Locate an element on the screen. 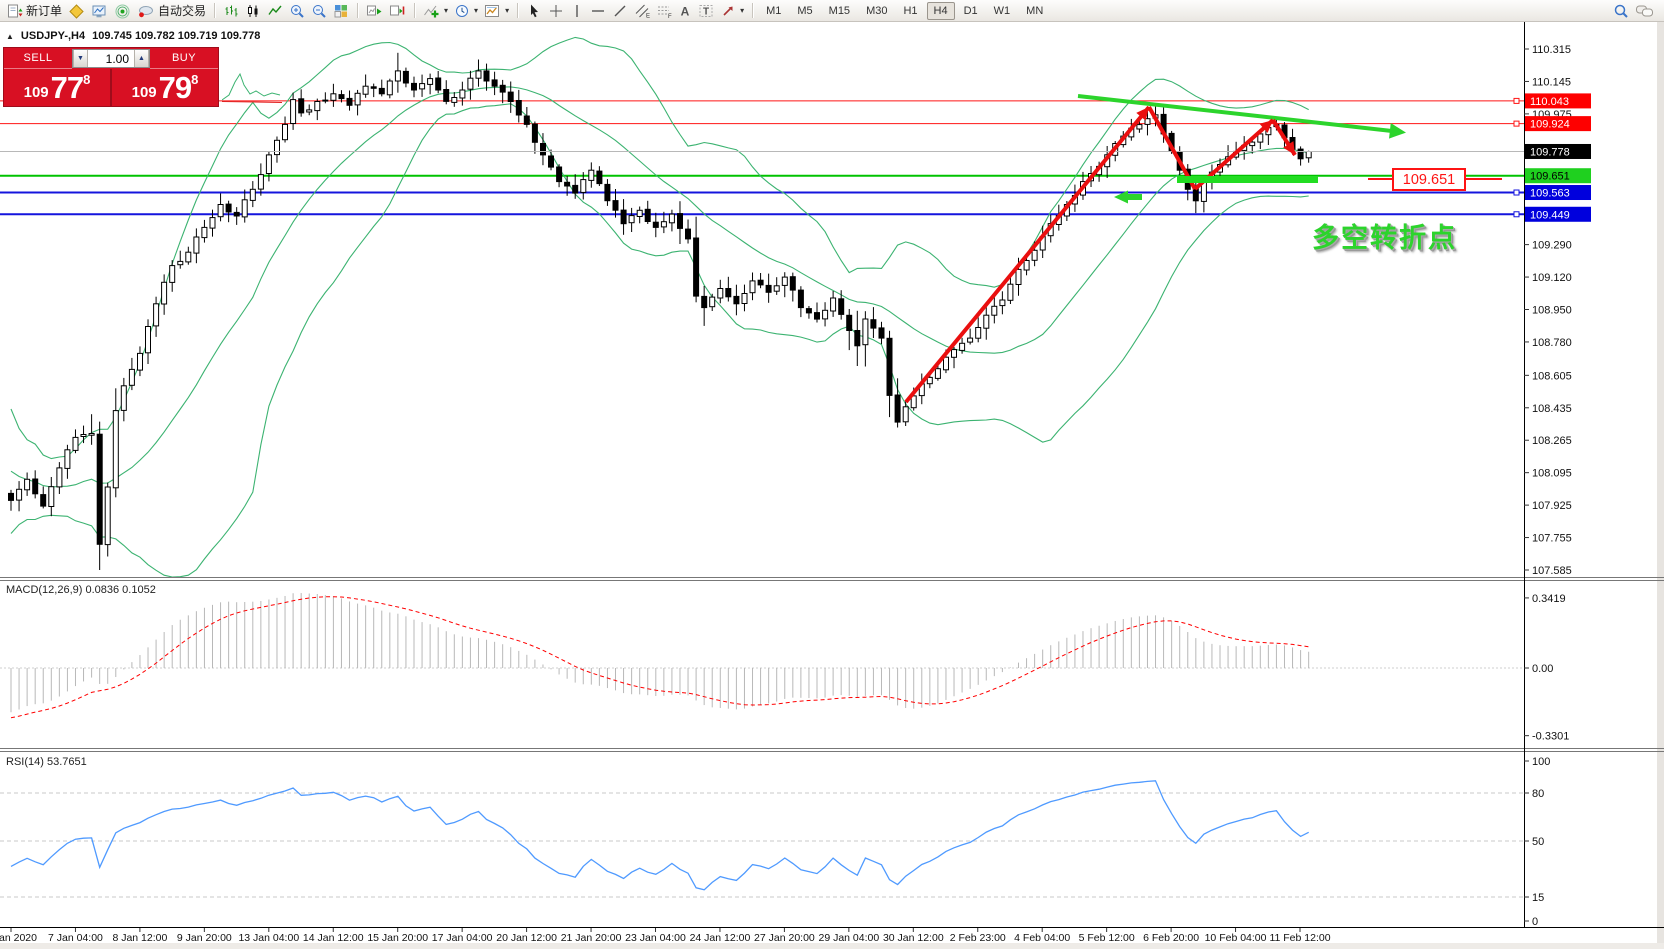  tab-timeframe-d1: D1 is located at coordinates (970, 10).